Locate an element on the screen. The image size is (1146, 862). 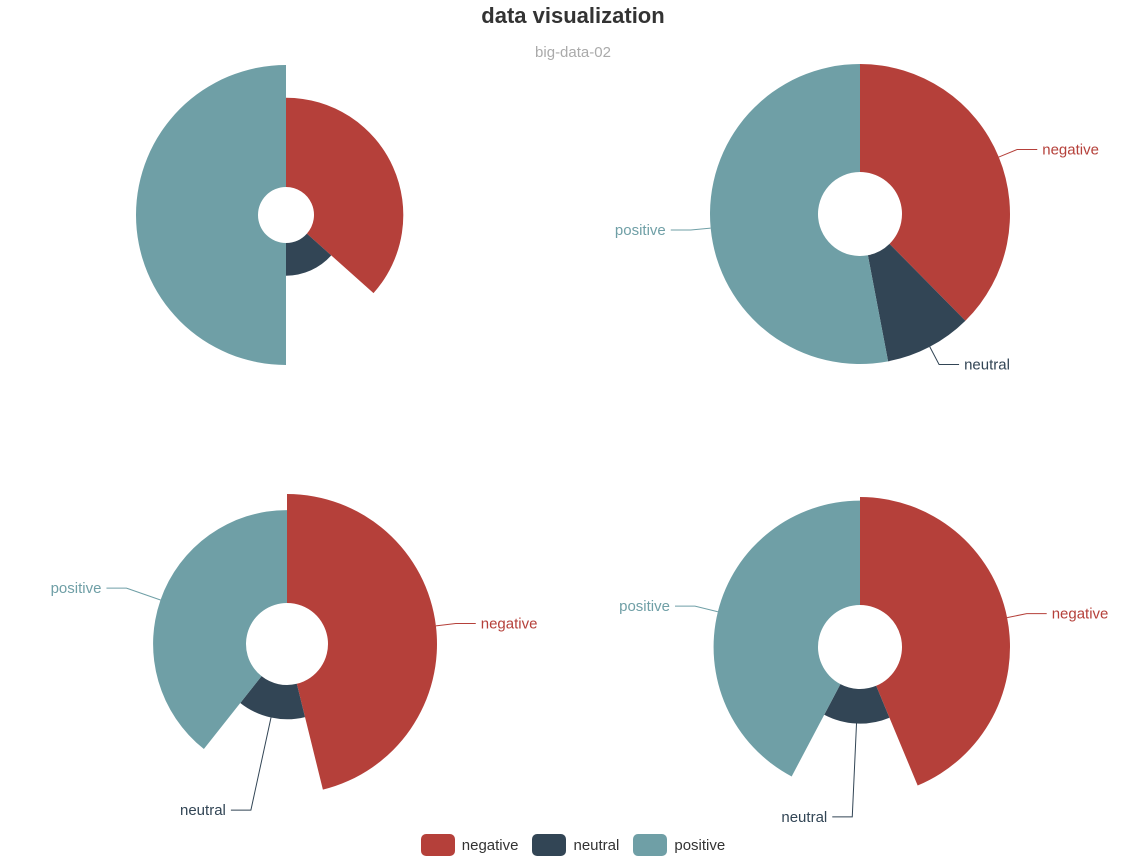
legend-swatch-positive is located at coordinates (650, 845).